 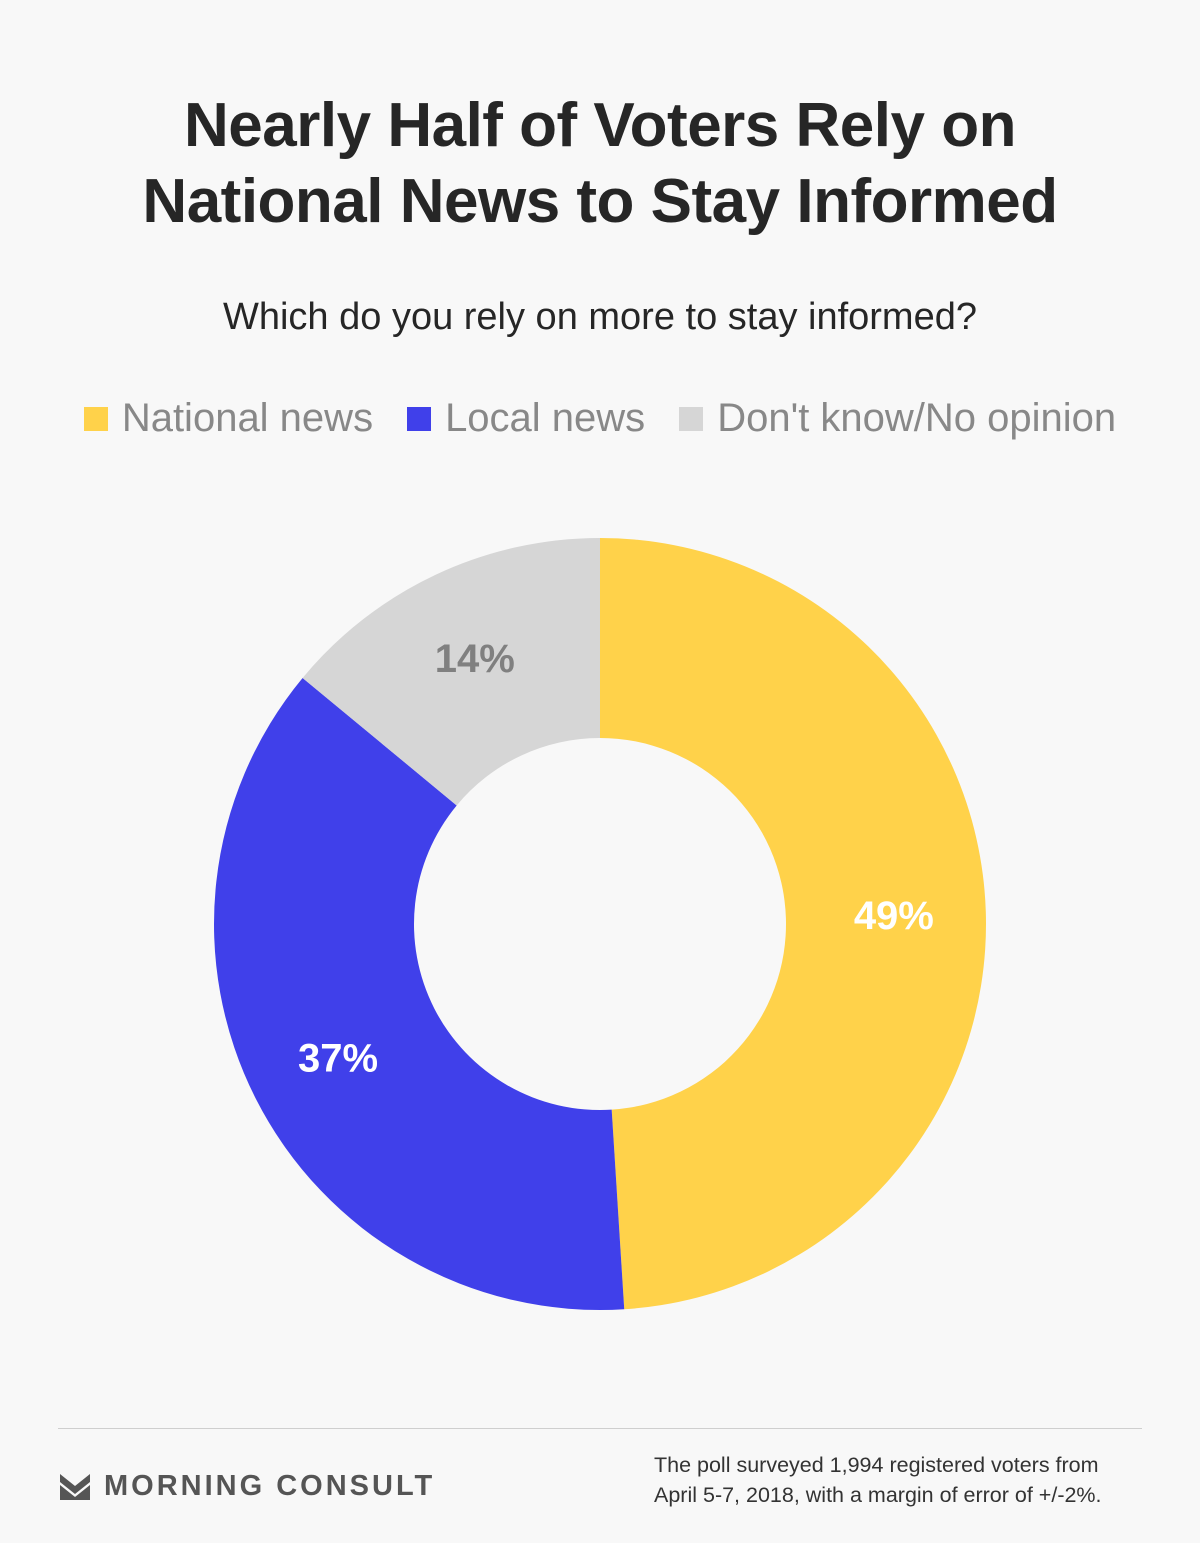 What do you see at coordinates (475, 659) in the screenshot?
I see `donut-label-dont-know: 14%` at bounding box center [475, 659].